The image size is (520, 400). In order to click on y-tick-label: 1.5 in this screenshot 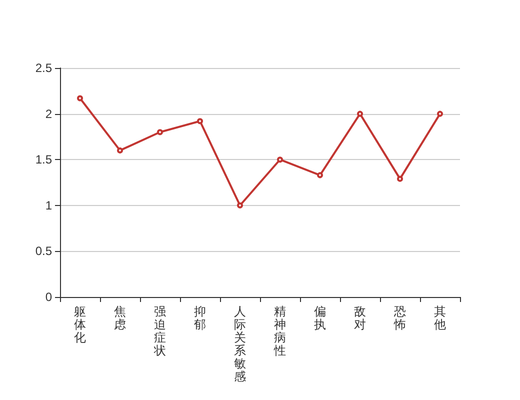, I will do `click(43, 159)`.